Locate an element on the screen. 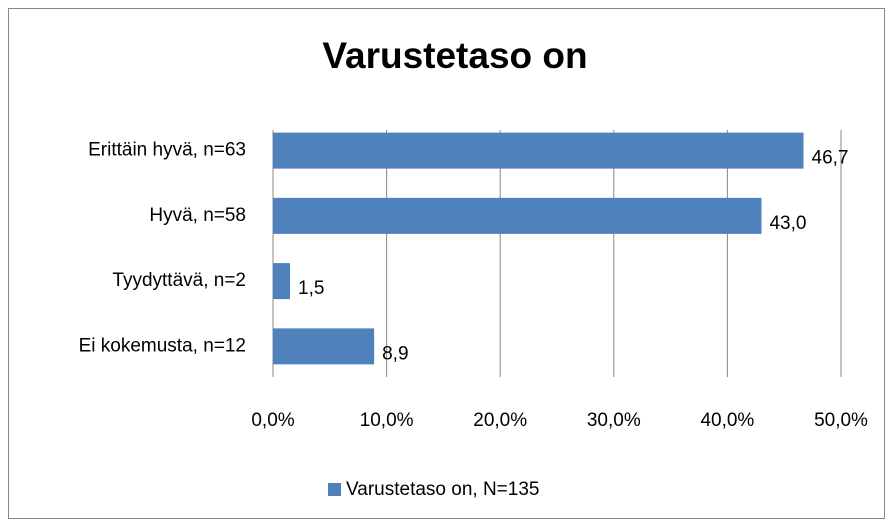  data-label: 46,7 is located at coordinates (830, 158).